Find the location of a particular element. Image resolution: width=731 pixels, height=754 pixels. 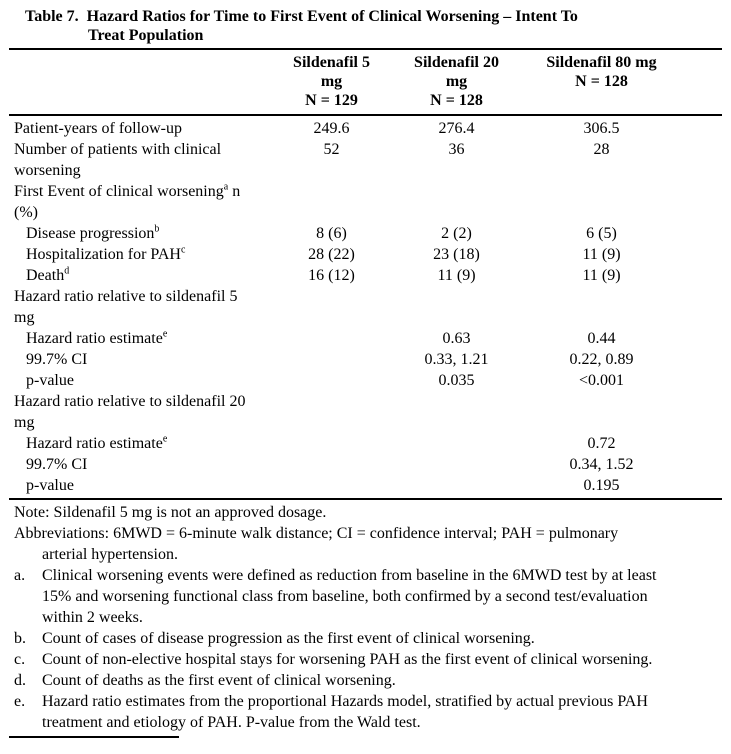

row-label: Disease progressionb is located at coordinates (134, 233).